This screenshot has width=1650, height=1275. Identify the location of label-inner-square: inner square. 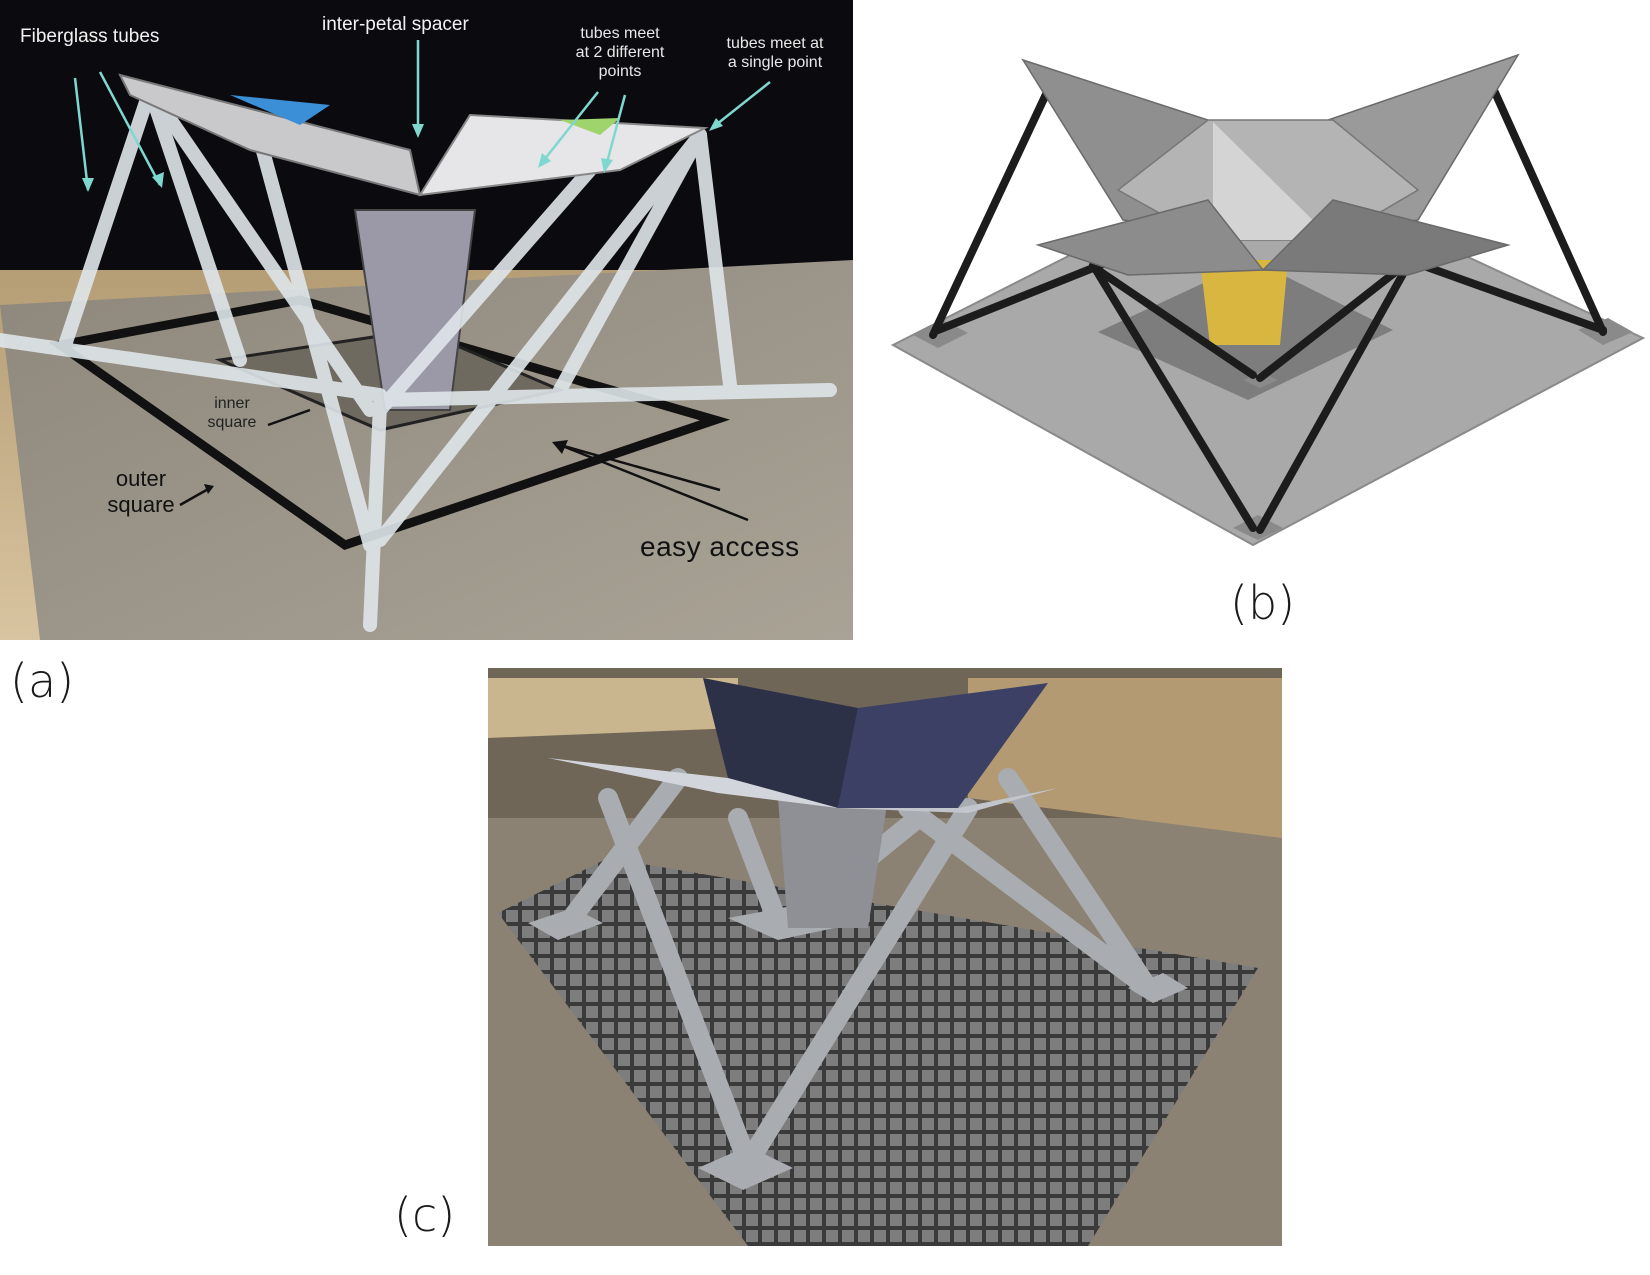
(232, 413).